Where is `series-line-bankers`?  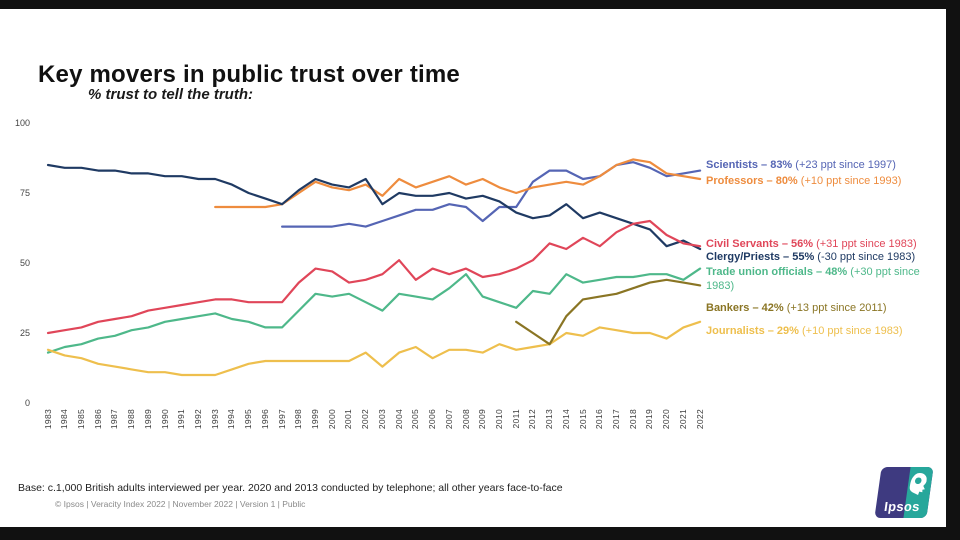 series-line-bankers is located at coordinates (608, 312).